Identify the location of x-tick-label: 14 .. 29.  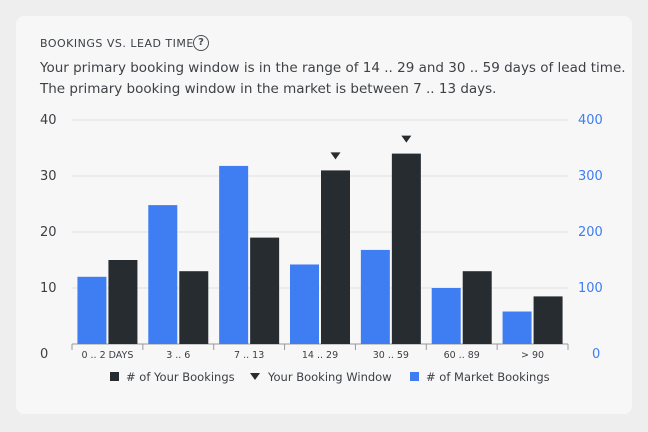
(320, 355).